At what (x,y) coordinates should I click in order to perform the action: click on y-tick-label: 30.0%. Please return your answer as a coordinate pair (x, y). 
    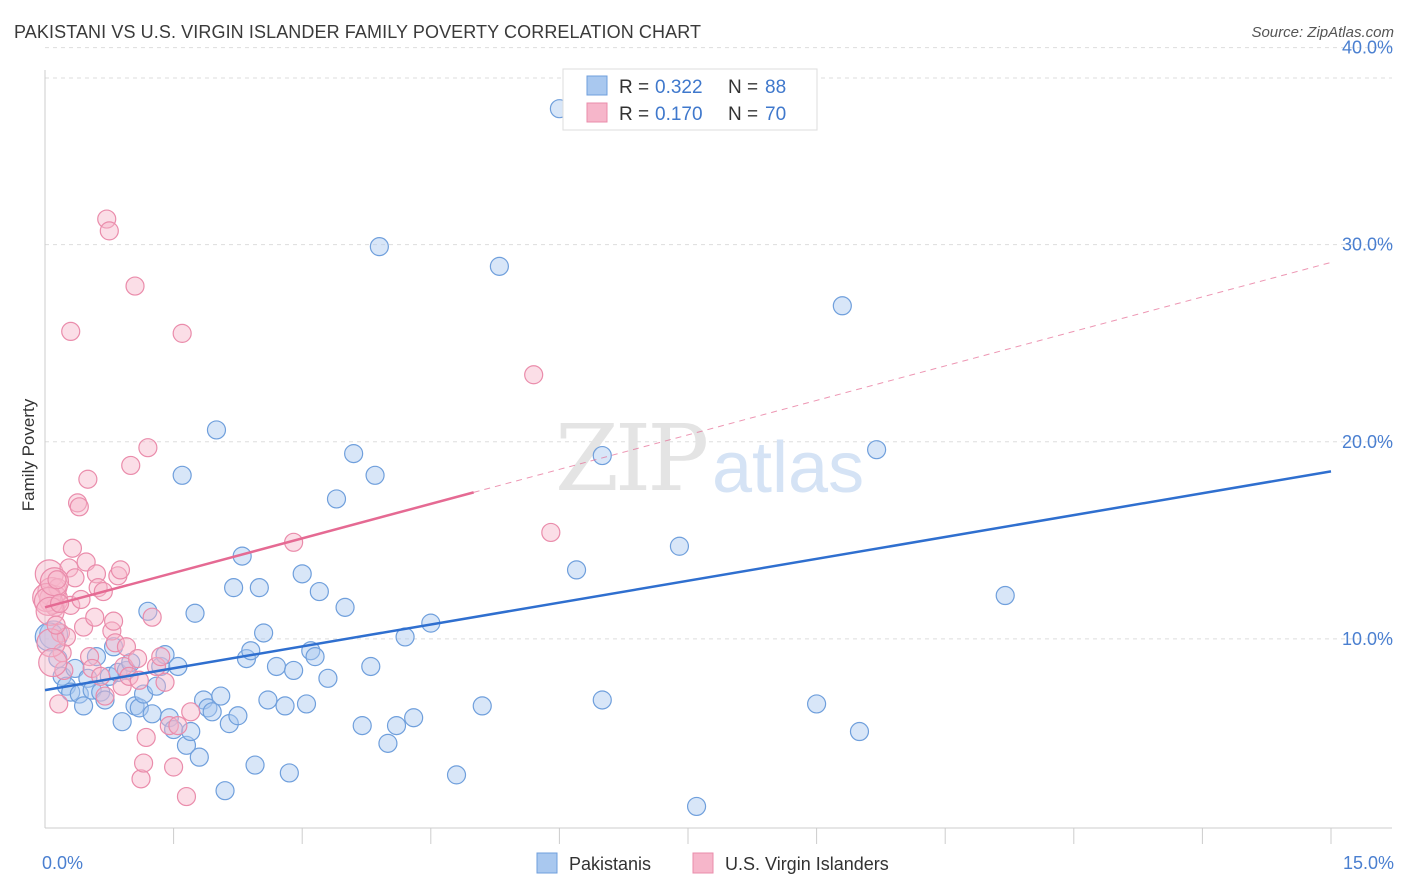
    Looking at the image, I should click on (1367, 245).